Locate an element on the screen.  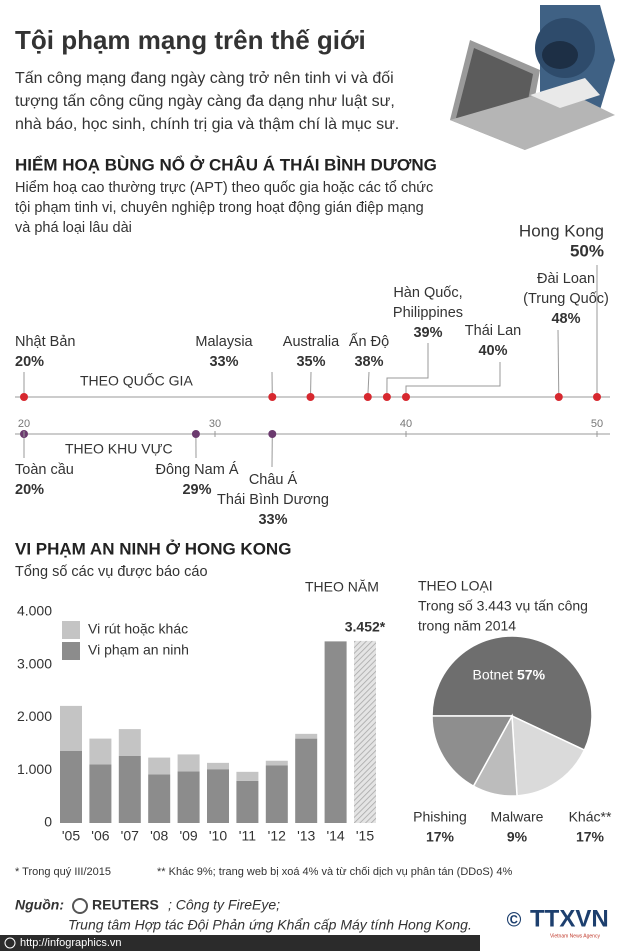
slice-value: 57% is located at coordinates (531, 675).